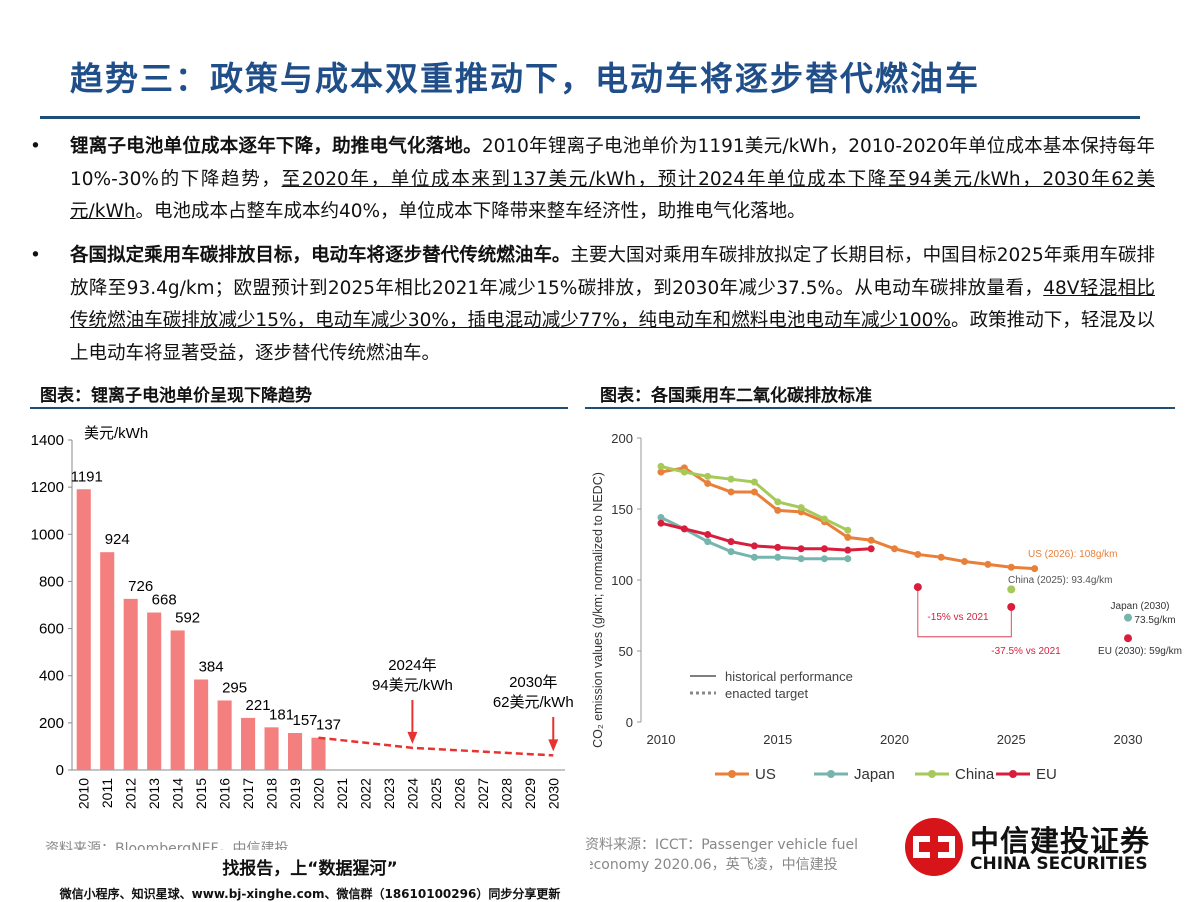 This screenshot has width=1200, height=902. I want to click on value-label: 592, so click(187, 617).